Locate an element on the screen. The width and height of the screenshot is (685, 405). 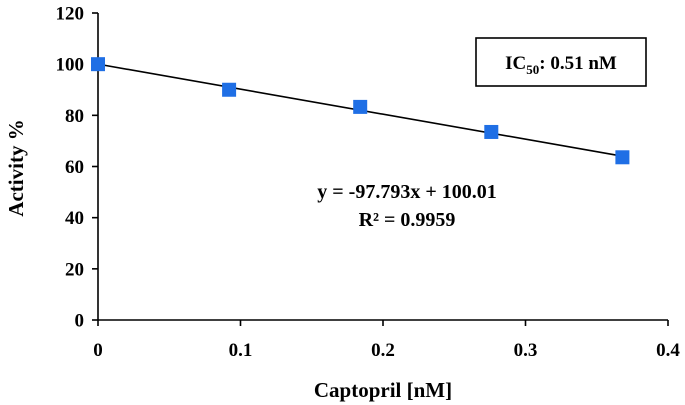
ic50-box is located at coordinates (561, 62).